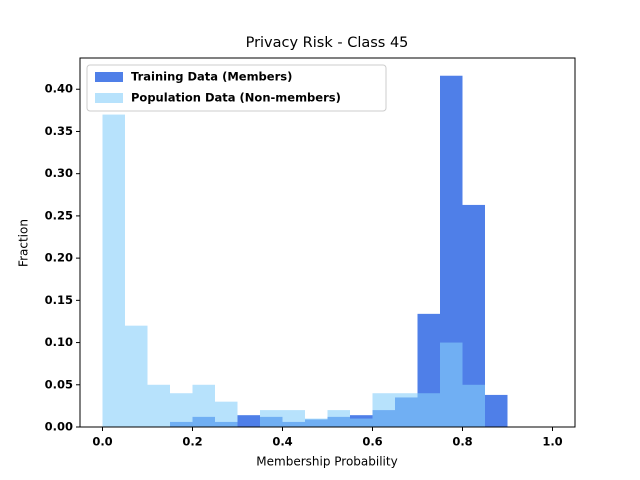 The width and height of the screenshot is (640, 480). What do you see at coordinates (552, 442) in the screenshot?
I see `x-tick-label: 1.0` at bounding box center [552, 442].